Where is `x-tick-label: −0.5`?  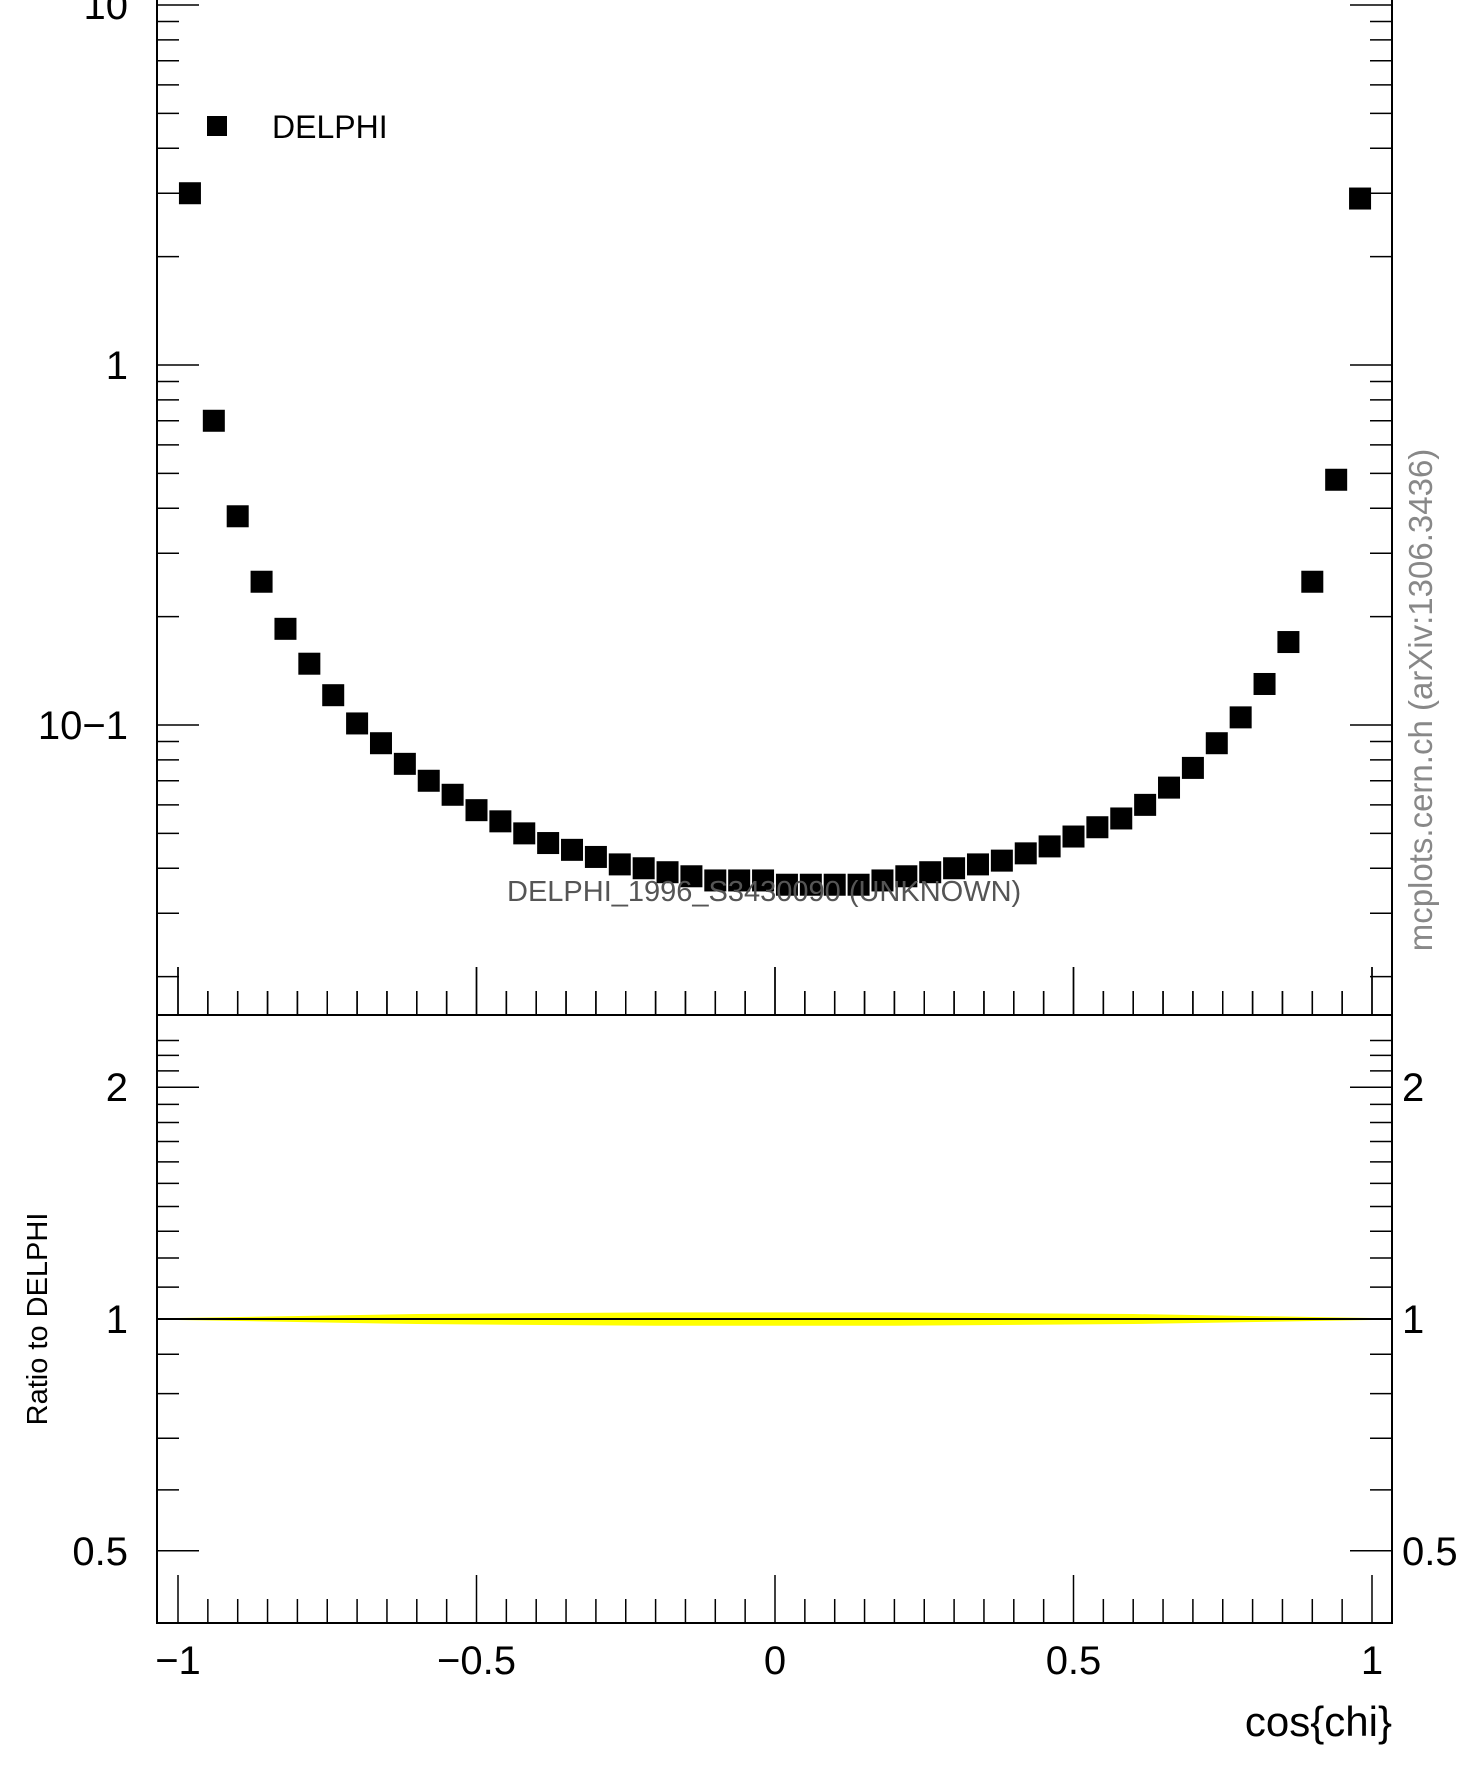 x-tick-label: −0.5 is located at coordinates (476, 1661).